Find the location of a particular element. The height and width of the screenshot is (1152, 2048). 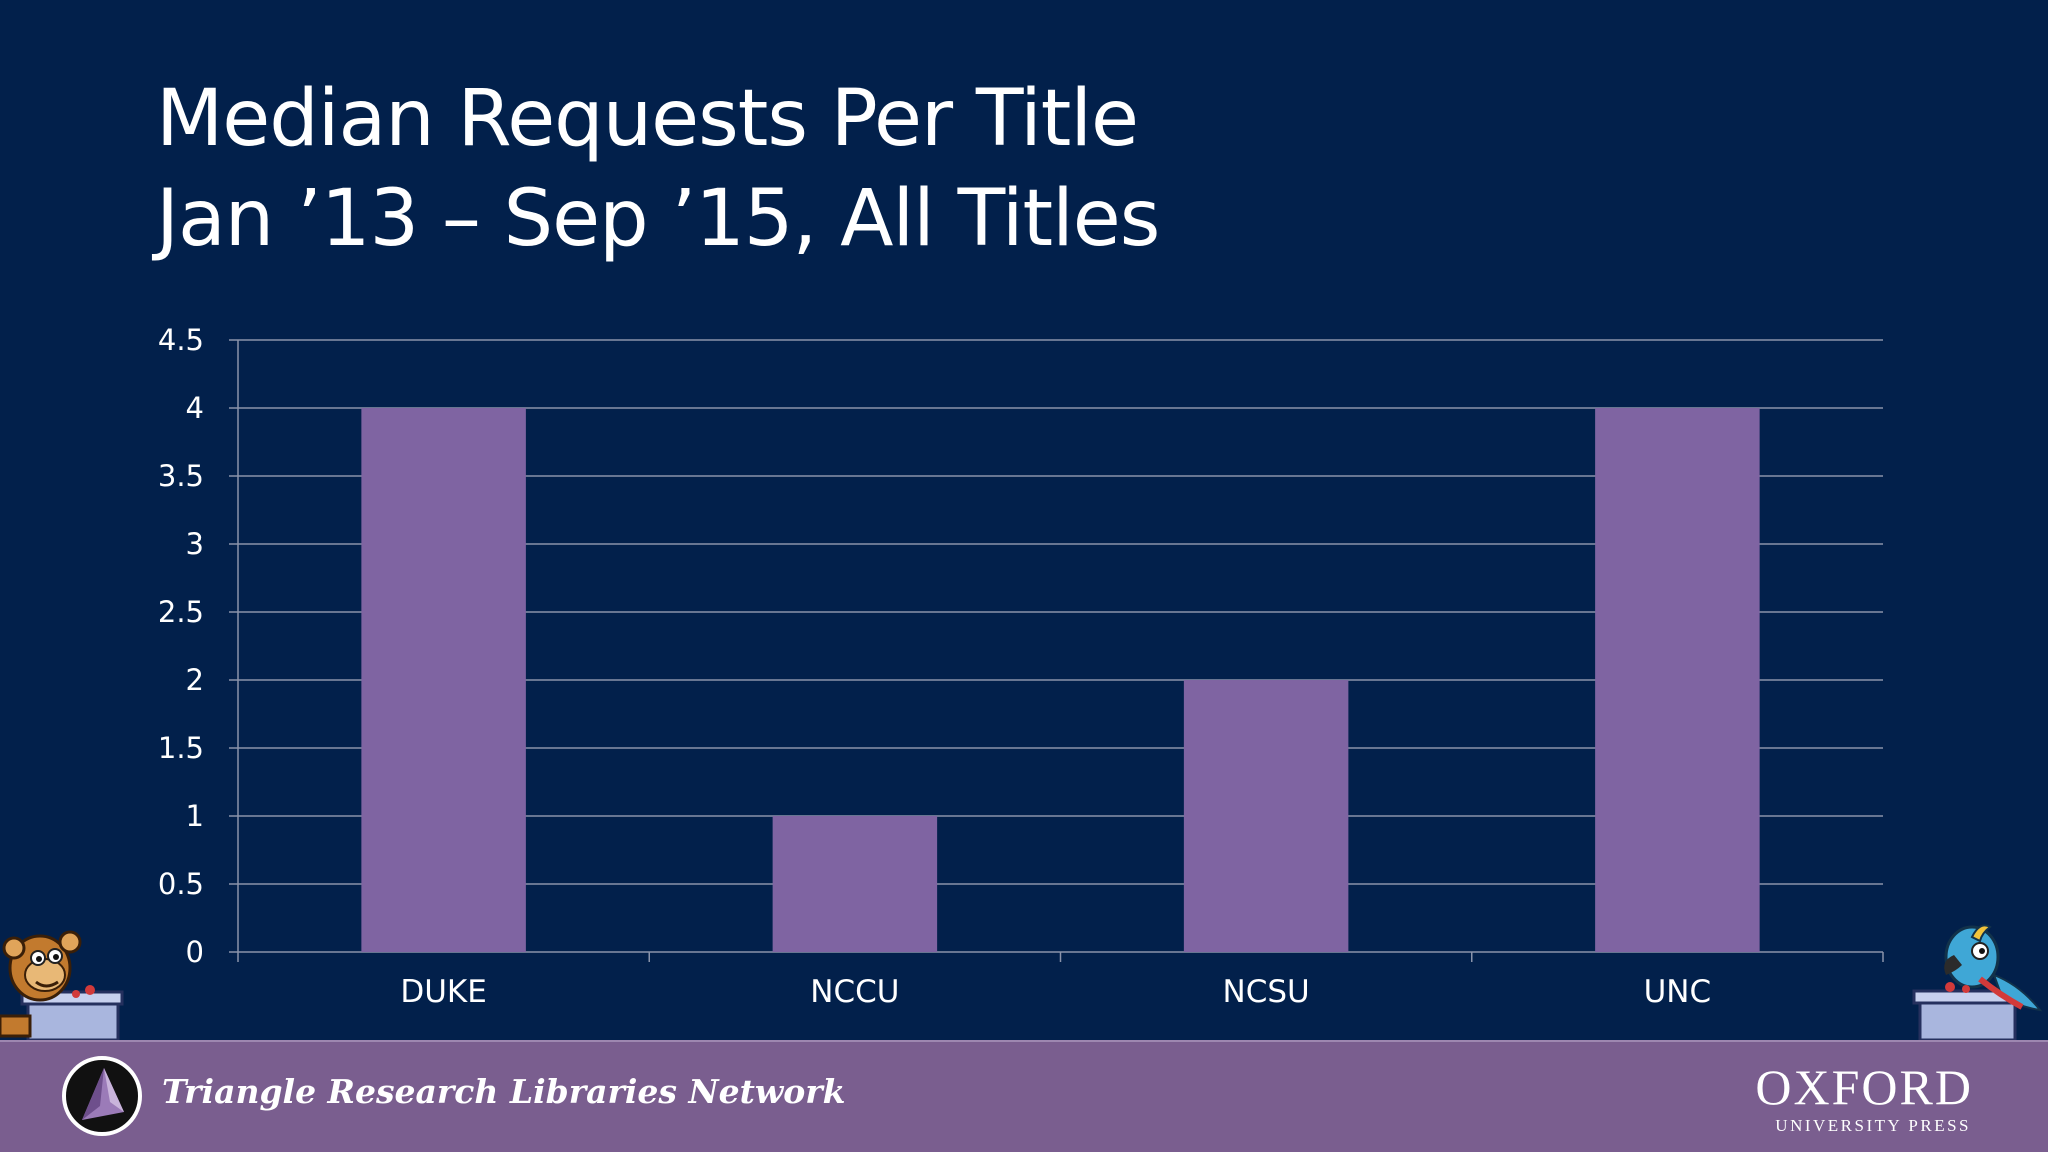

bar-nccu is located at coordinates (855, 884).